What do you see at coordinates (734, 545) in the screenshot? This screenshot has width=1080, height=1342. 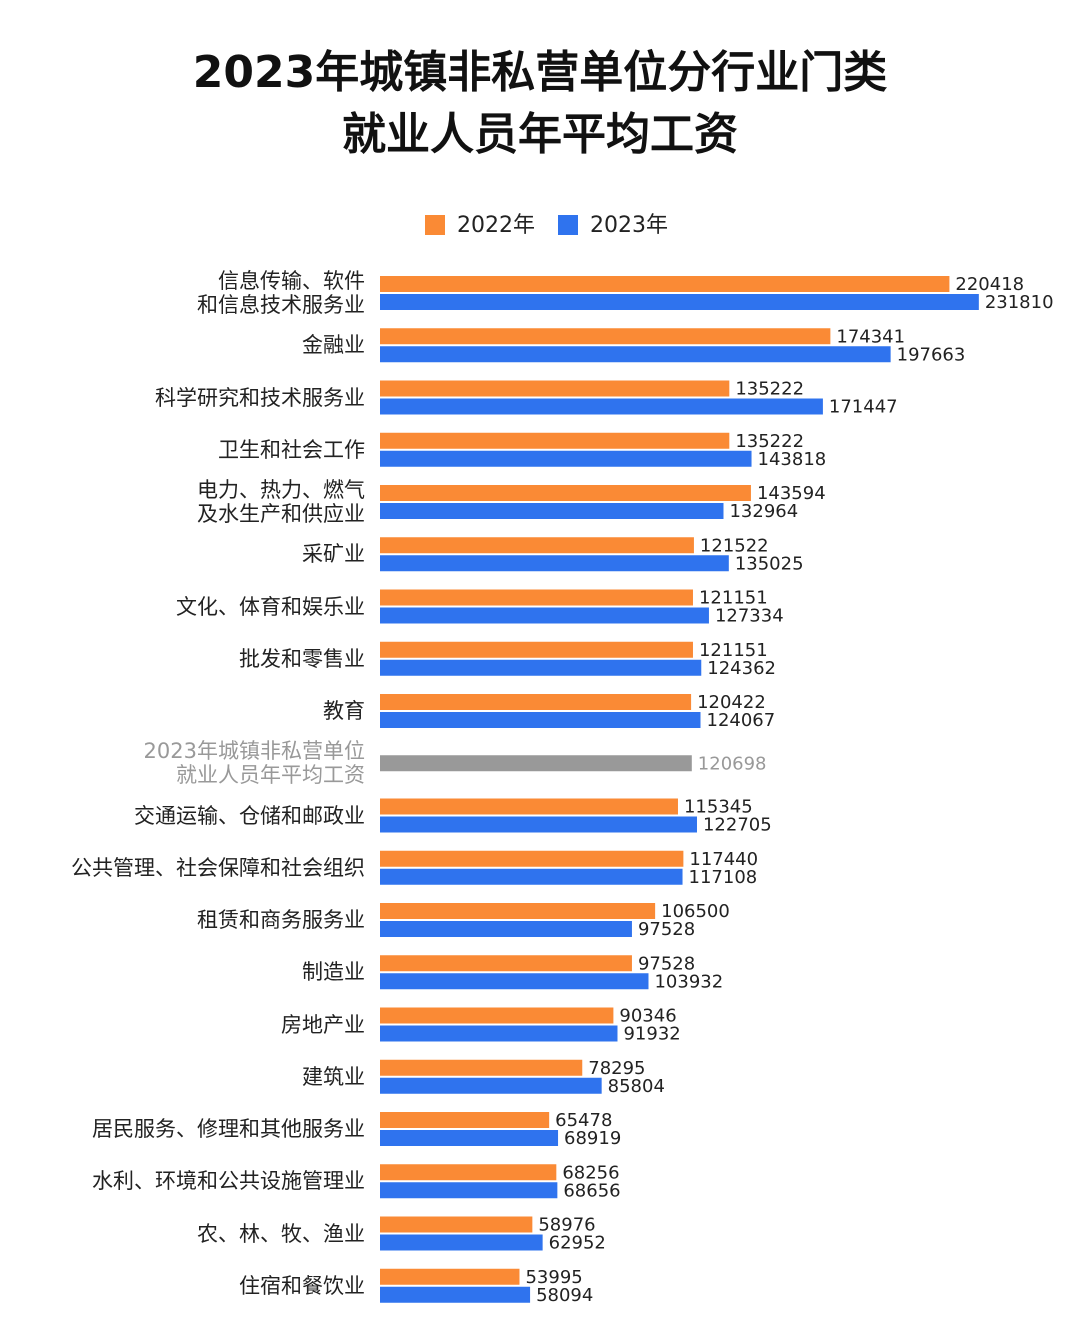 I see `value-label: 121522` at bounding box center [734, 545].